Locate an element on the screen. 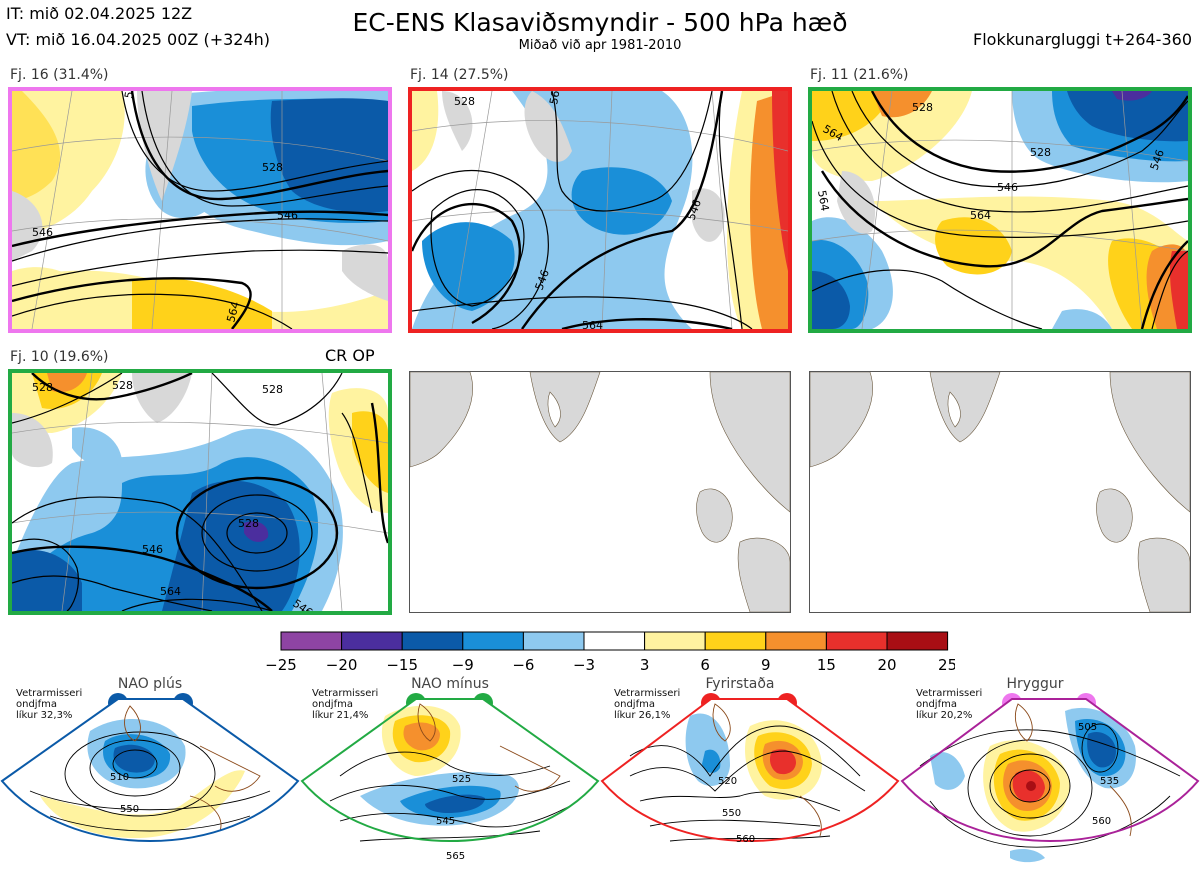 The height and width of the screenshot is (871, 1200). regime-note: Vetrarmisseri ondjfma líkur 21,4% is located at coordinates (345, 704).